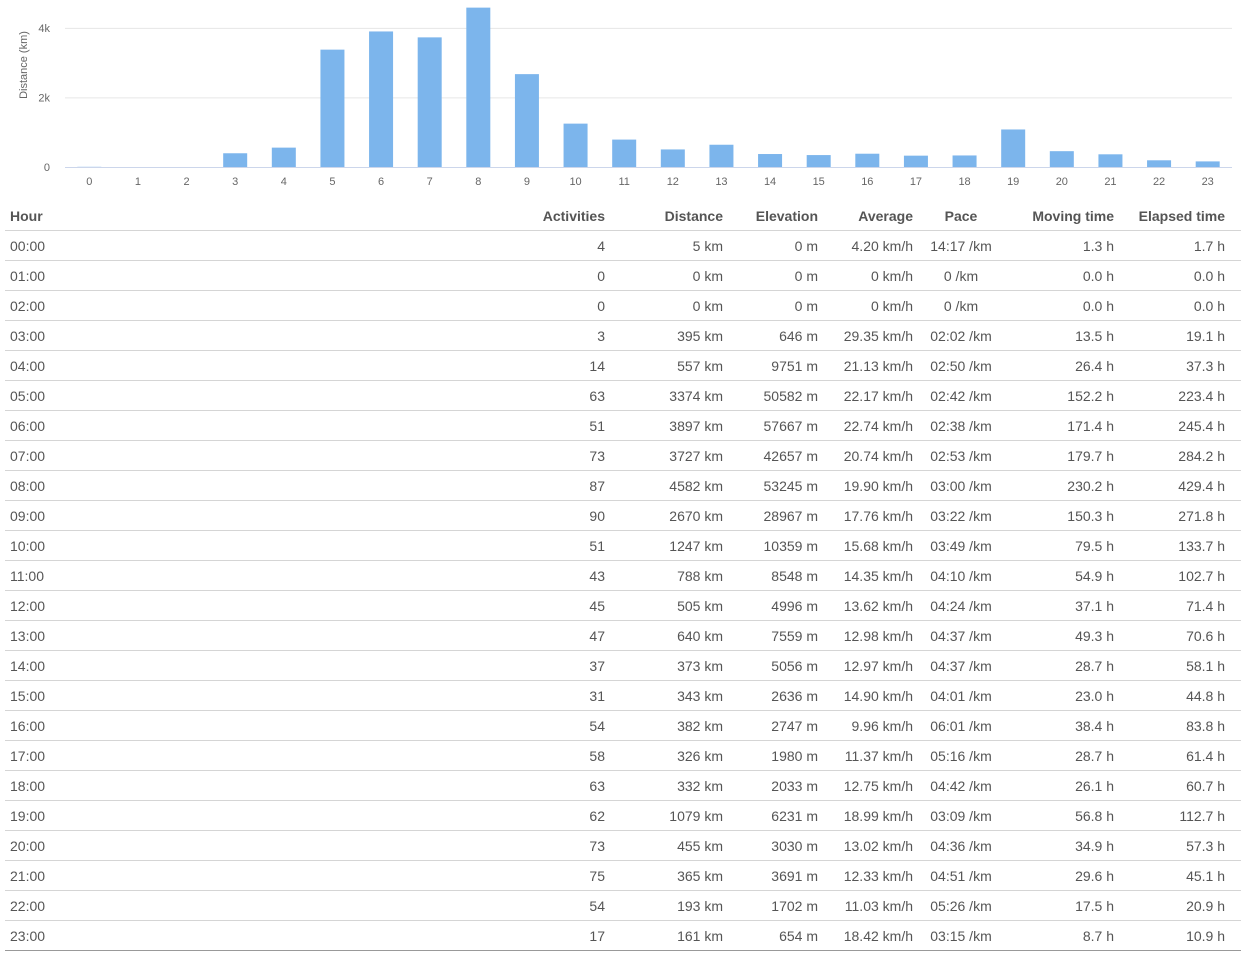 The width and height of the screenshot is (1241, 954). What do you see at coordinates (623, 182) in the screenshot?
I see `x-tick-label: 11` at bounding box center [623, 182].